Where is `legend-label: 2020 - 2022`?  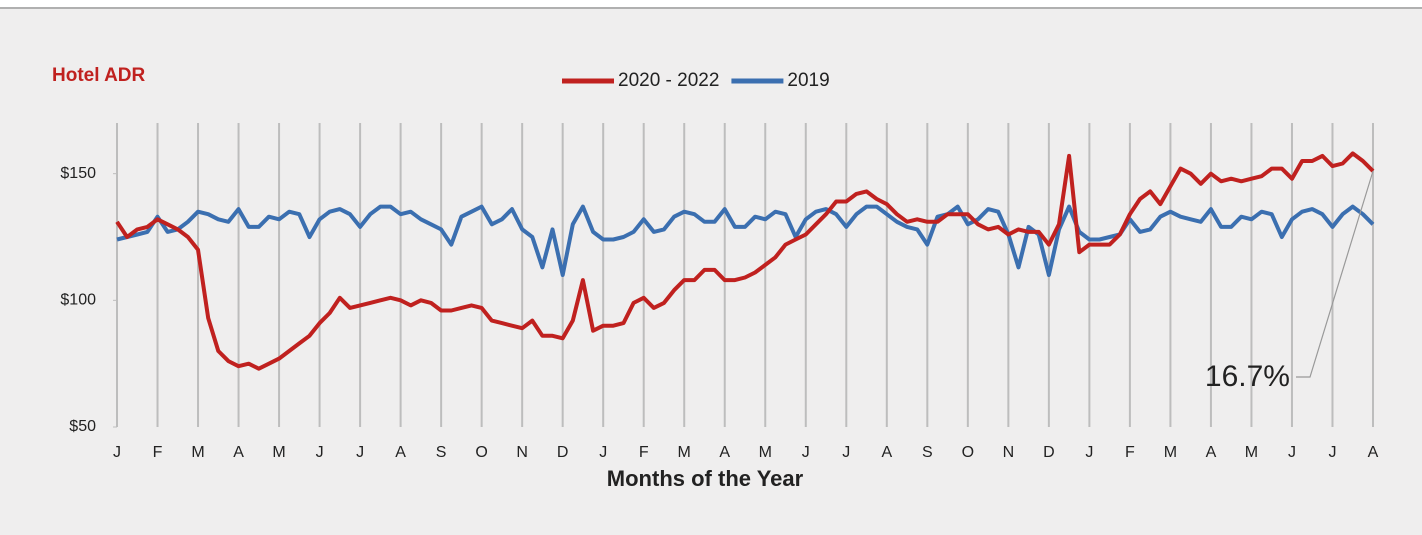 legend-label: 2020 - 2022 is located at coordinates (668, 80).